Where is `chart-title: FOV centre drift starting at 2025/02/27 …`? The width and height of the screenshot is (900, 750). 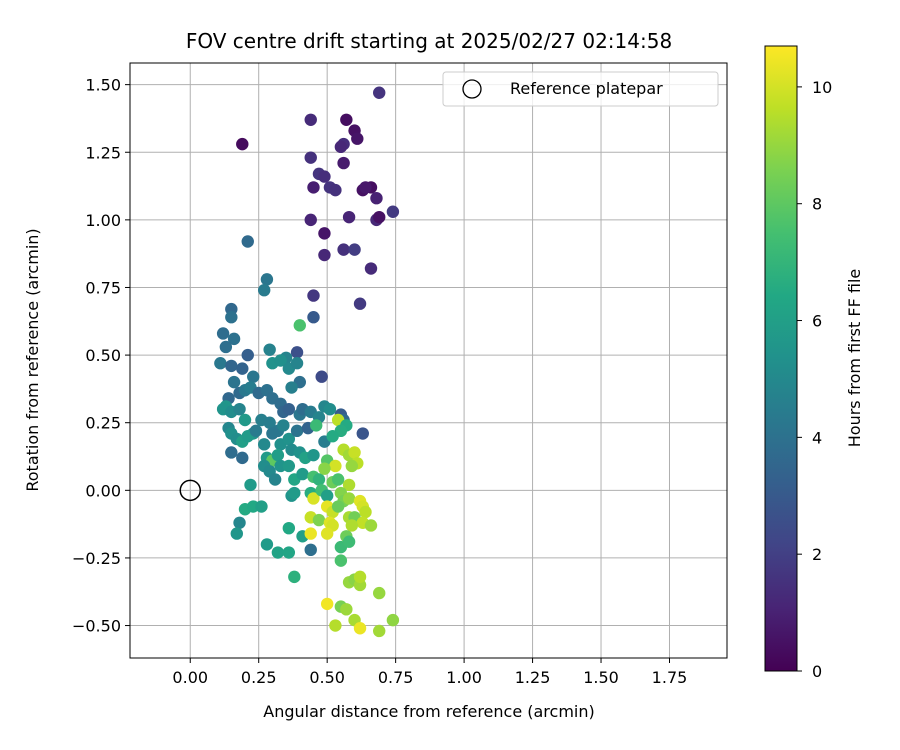 chart-title: FOV centre drift starting at 2025/02/27 … is located at coordinates (429, 41).